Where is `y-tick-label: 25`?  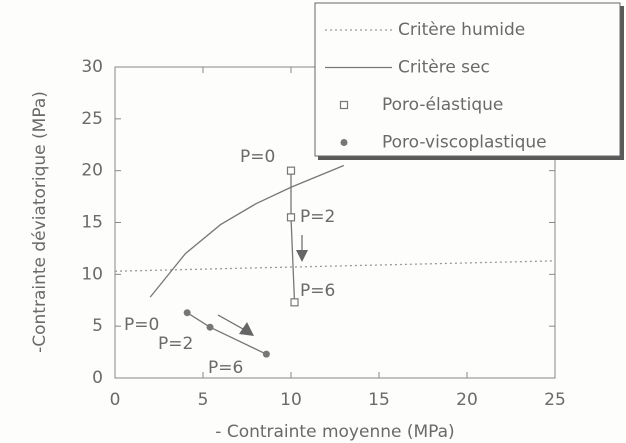
y-tick-label: 25 is located at coordinates (92, 119).